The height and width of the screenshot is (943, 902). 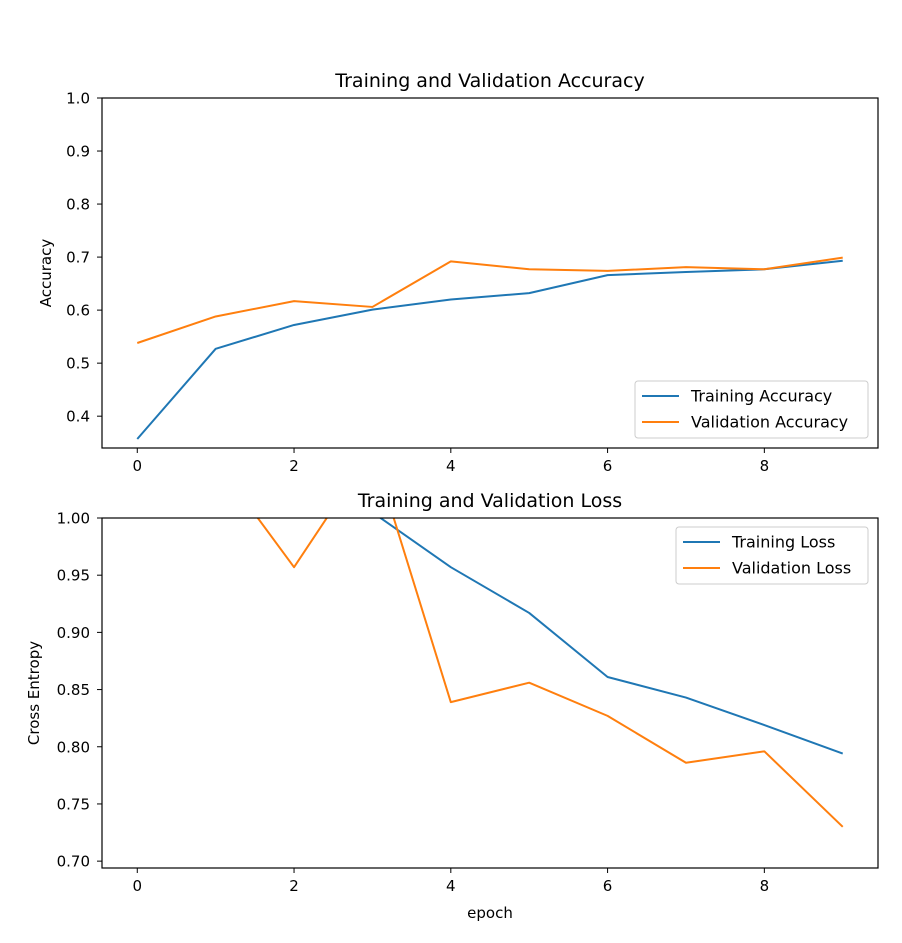 I want to click on loss-legend-label-validation: Validation Loss, so click(x=791, y=568).